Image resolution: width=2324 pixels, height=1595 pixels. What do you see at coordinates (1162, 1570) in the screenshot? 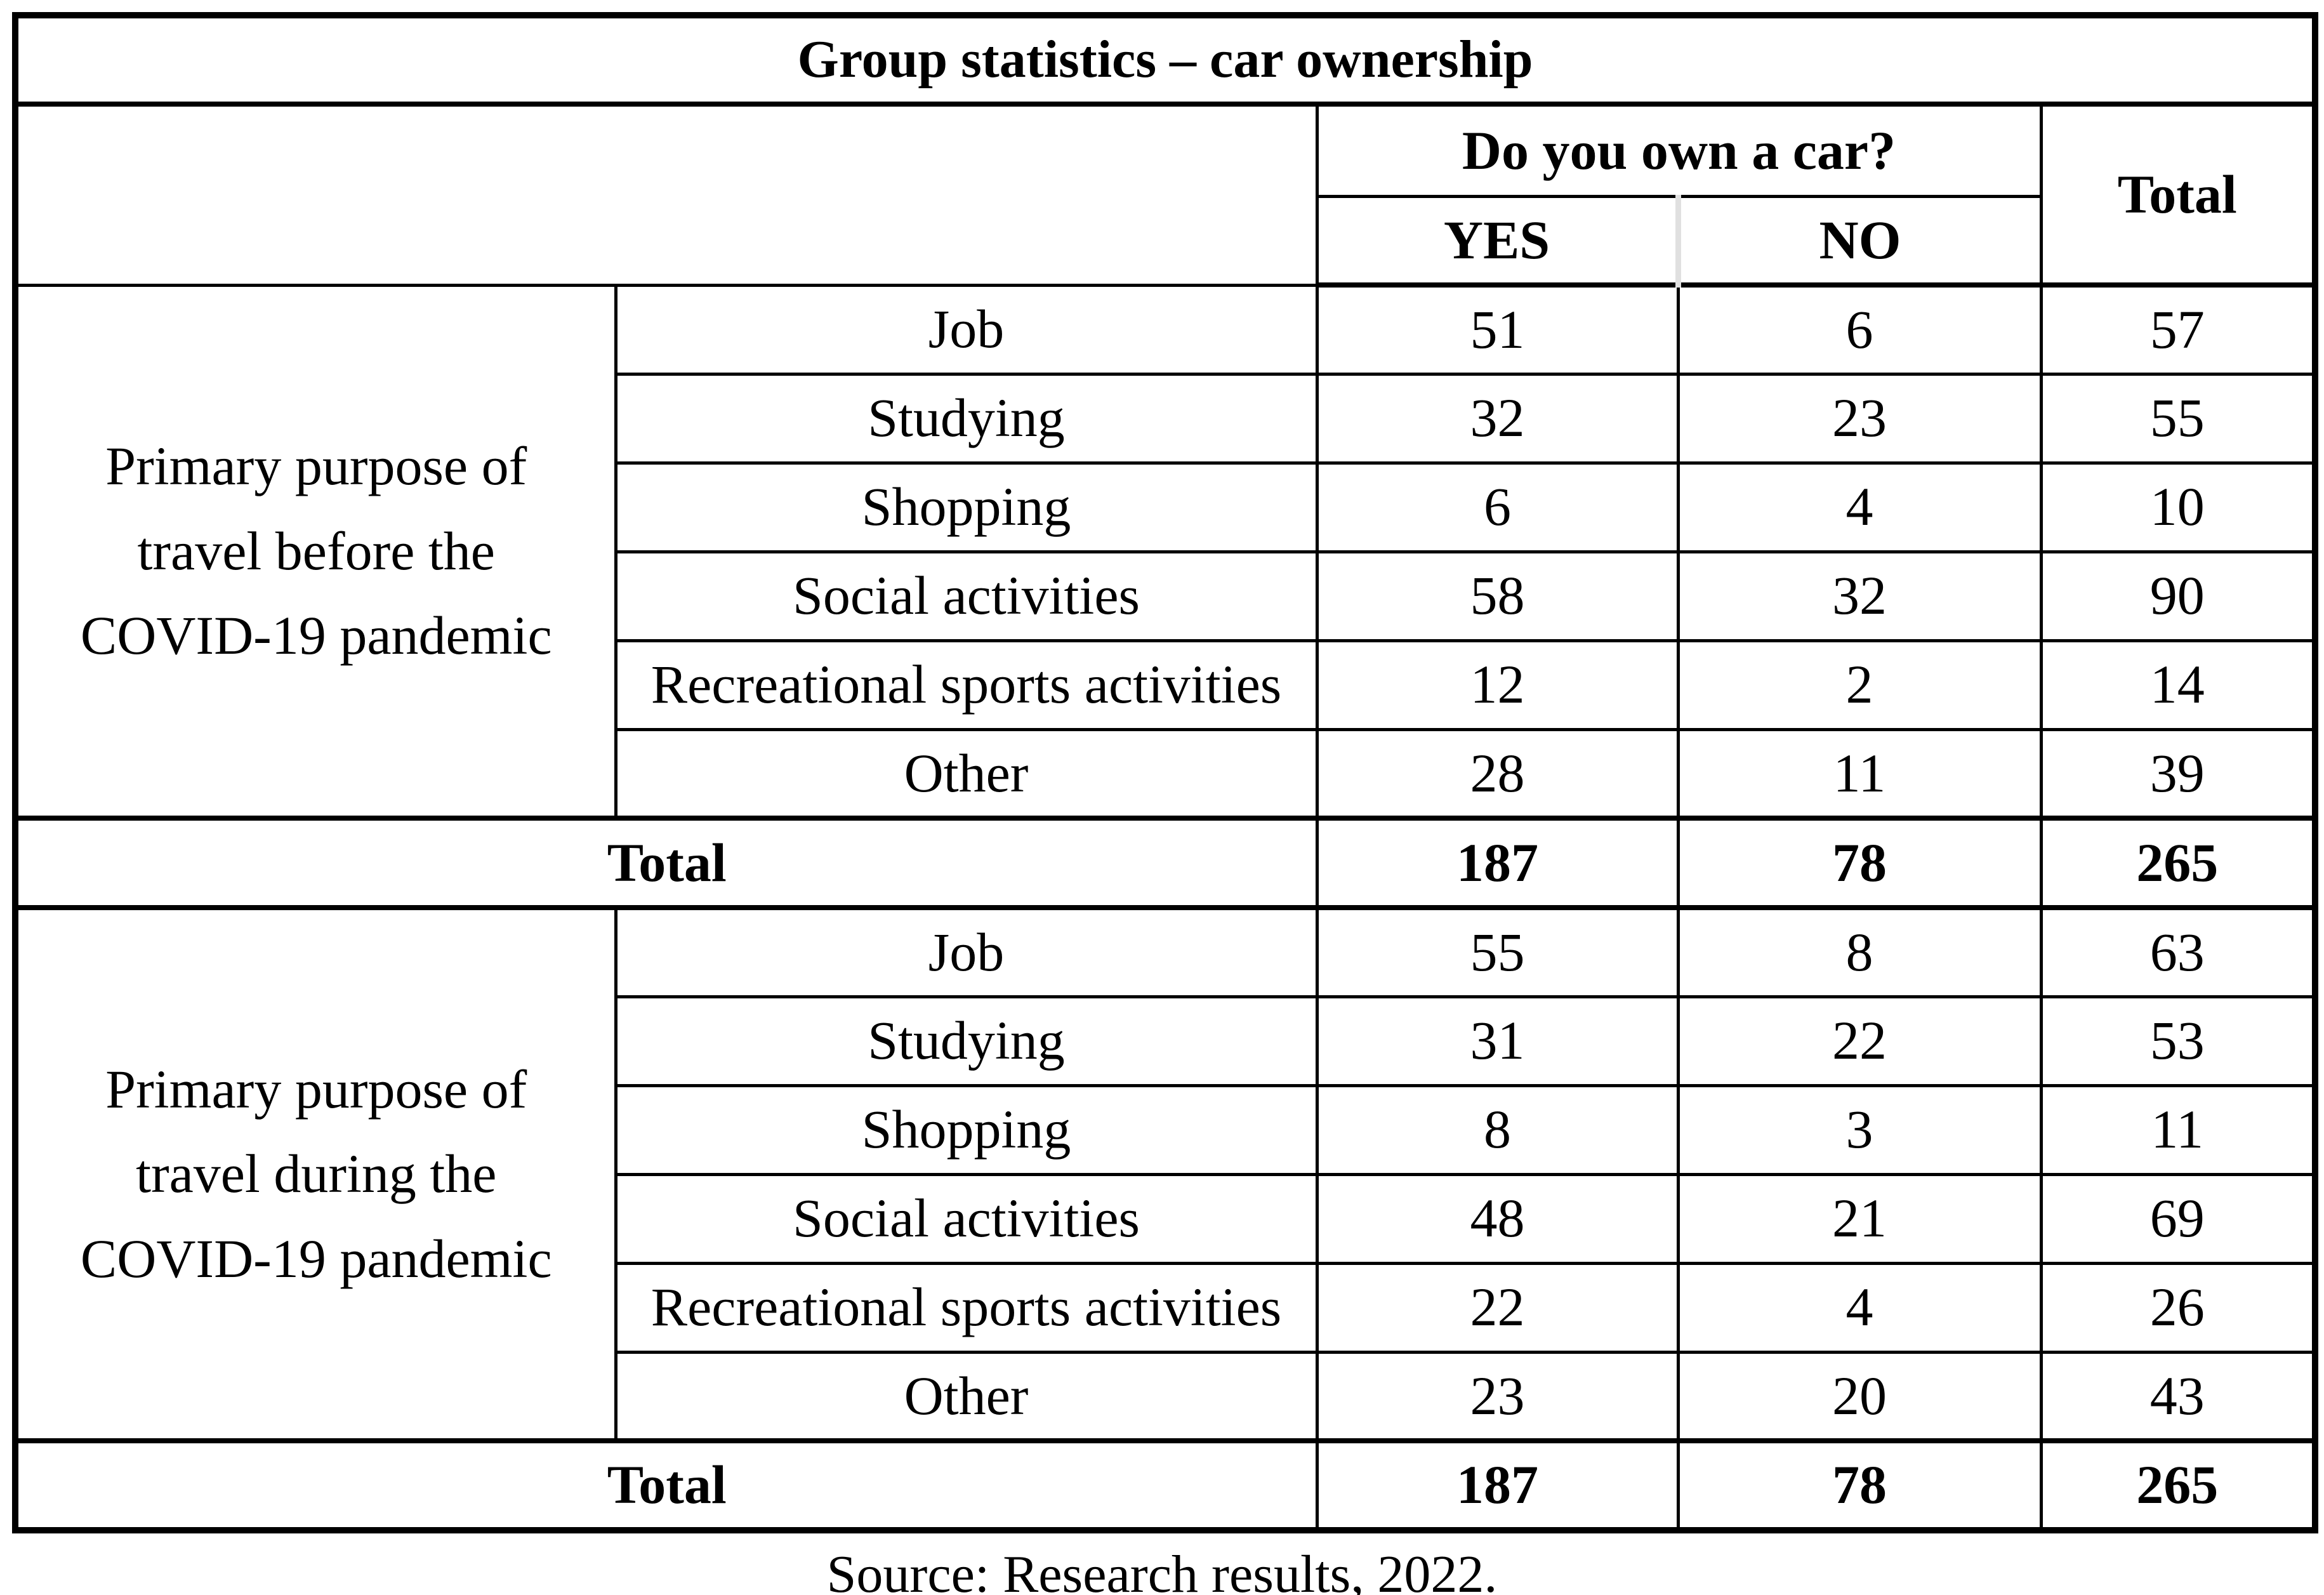
I see `source-note: Source: Research results, 2022.` at bounding box center [1162, 1570].